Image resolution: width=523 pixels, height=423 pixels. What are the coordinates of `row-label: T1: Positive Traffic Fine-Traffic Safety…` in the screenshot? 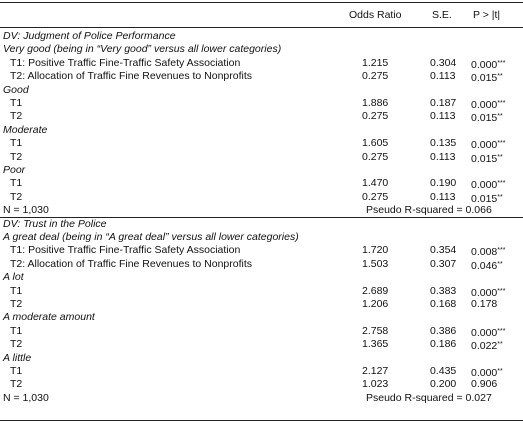 It's located at (125, 62).